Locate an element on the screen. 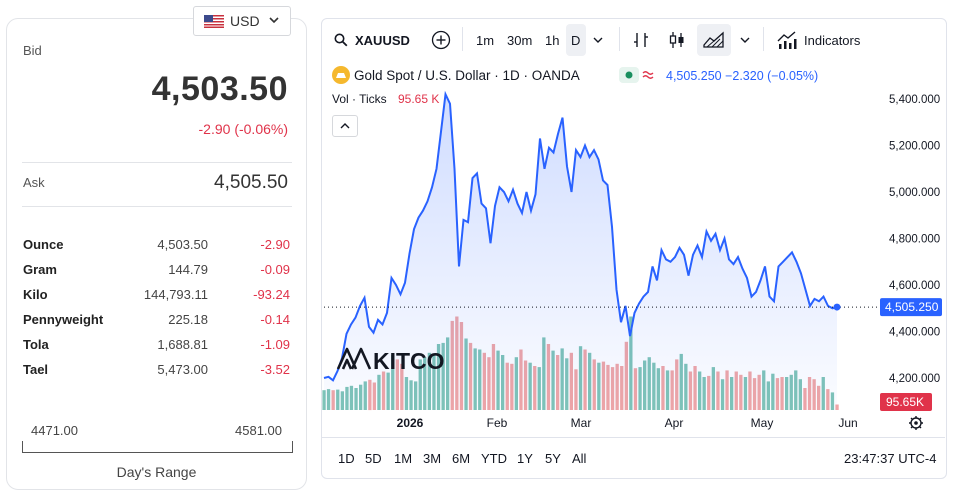 This screenshot has height=490, width=956. unit-row-tael: Tael 5,473.00 -3.52 is located at coordinates (157, 372).